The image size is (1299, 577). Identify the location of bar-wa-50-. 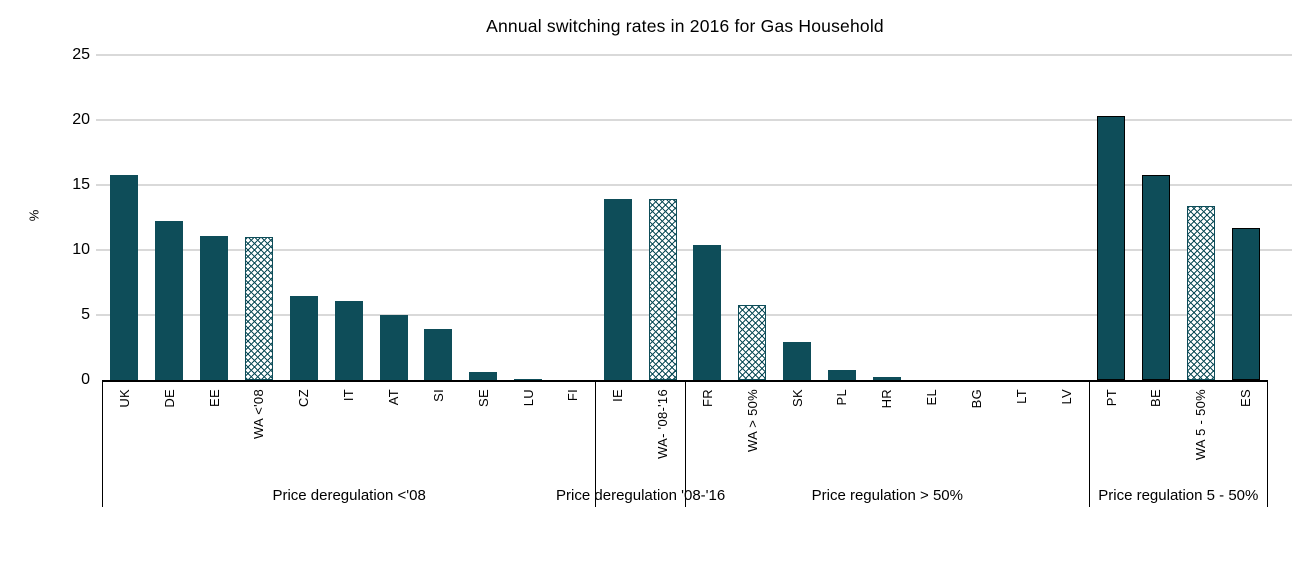
(752, 342).